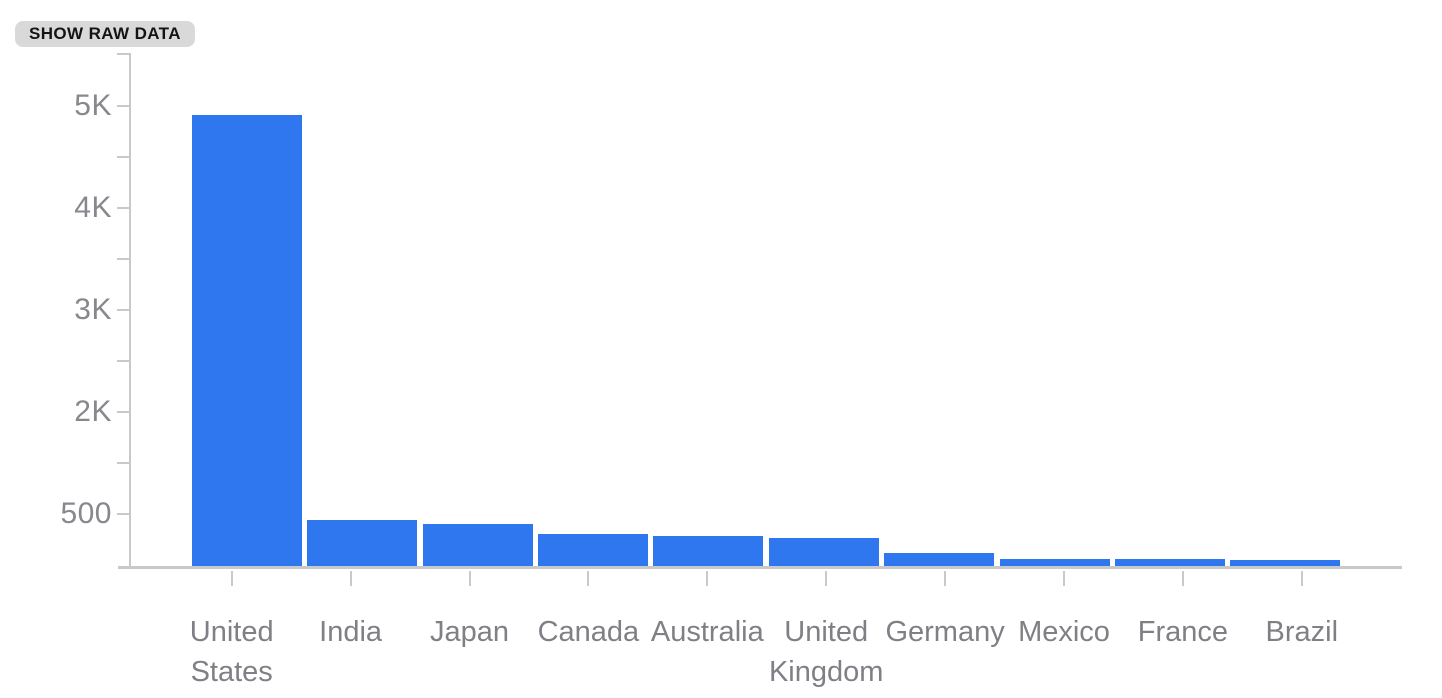  Describe the element at coordinates (231, 672) in the screenshot. I see `x-axis-label-line: States` at that location.